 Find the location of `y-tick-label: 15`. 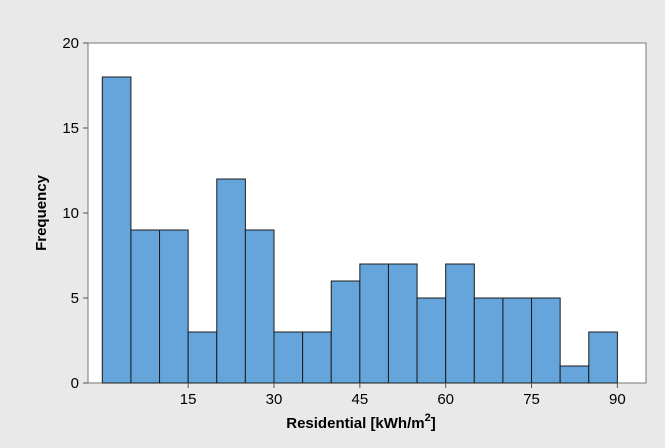

y-tick-label: 15 is located at coordinates (70, 128).